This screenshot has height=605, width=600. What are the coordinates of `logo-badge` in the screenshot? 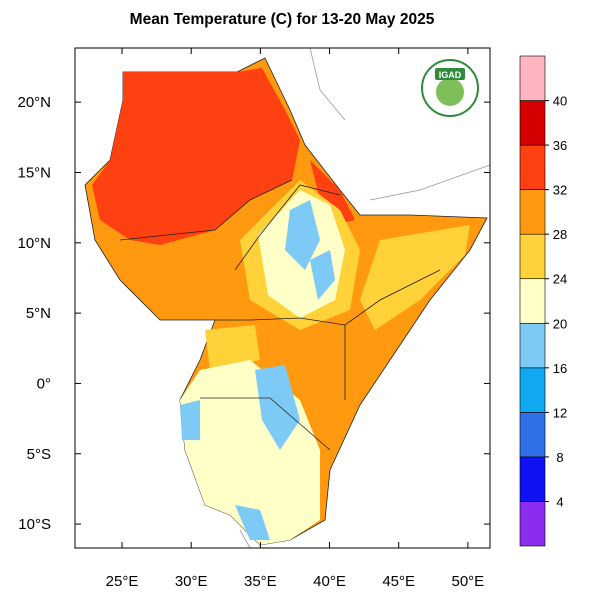 It's located at (450, 74).